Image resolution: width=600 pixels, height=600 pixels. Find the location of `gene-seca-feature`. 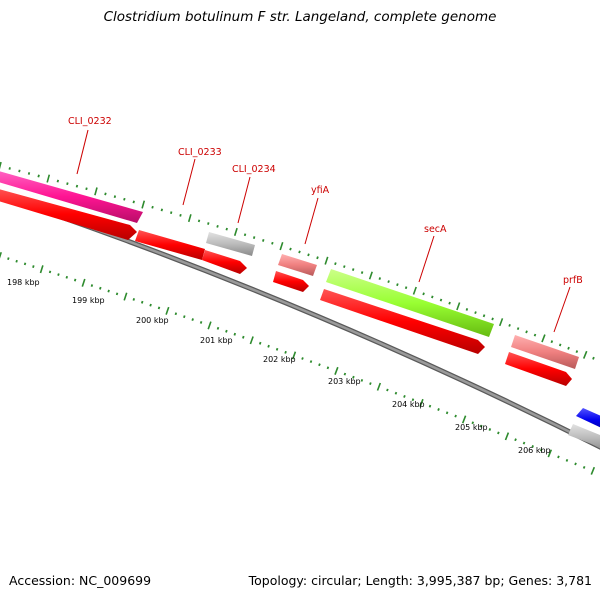

gene-seca-feature is located at coordinates (410, 303).